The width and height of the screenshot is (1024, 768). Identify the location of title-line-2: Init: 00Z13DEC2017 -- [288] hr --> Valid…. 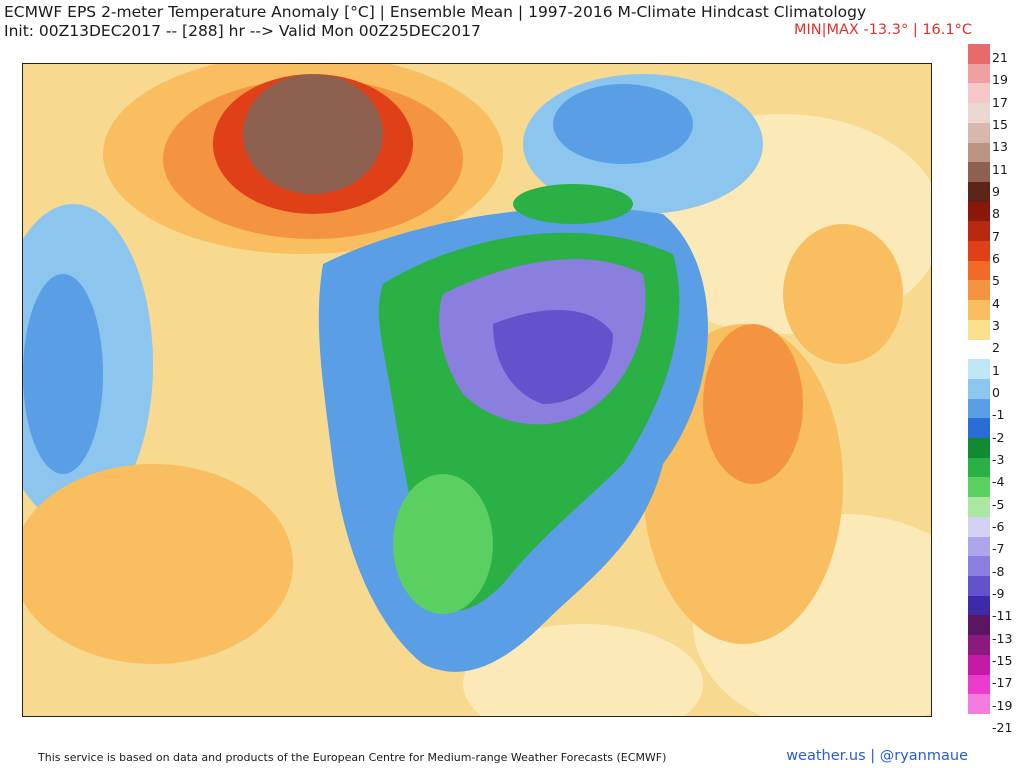
(242, 31).